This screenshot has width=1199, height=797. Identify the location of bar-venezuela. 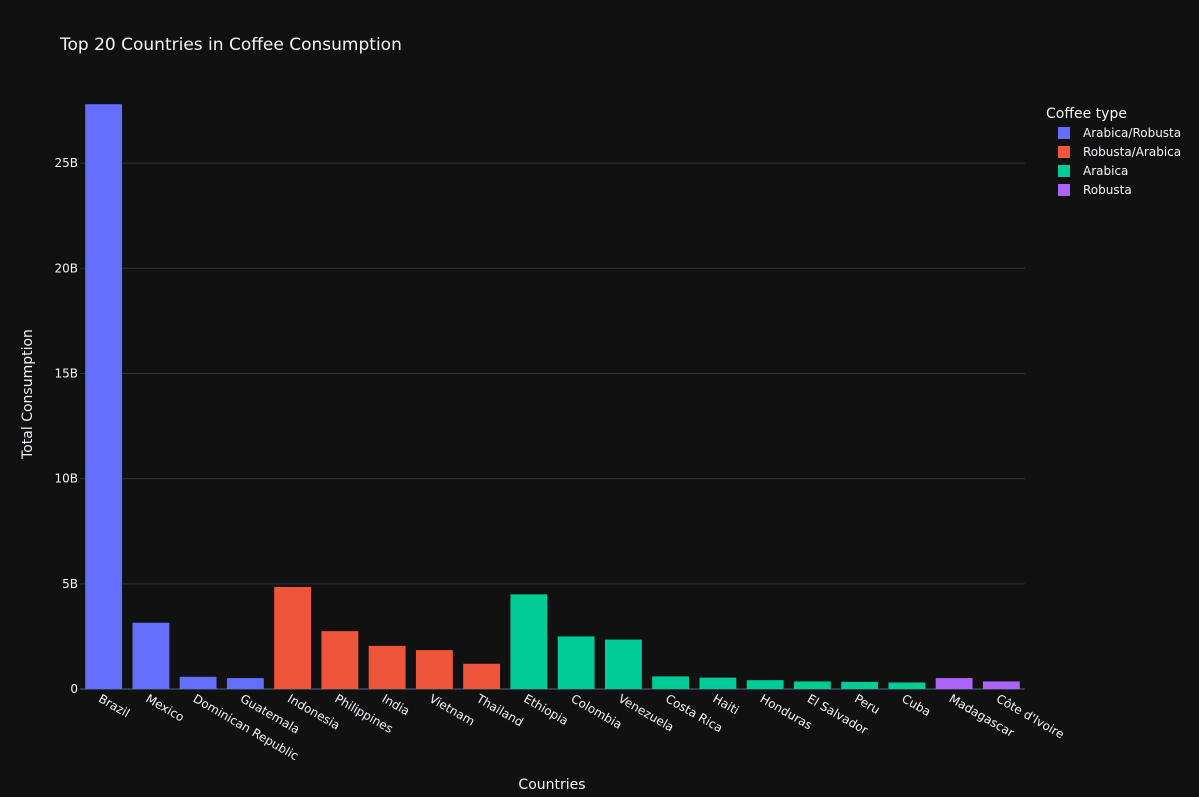
(623, 664).